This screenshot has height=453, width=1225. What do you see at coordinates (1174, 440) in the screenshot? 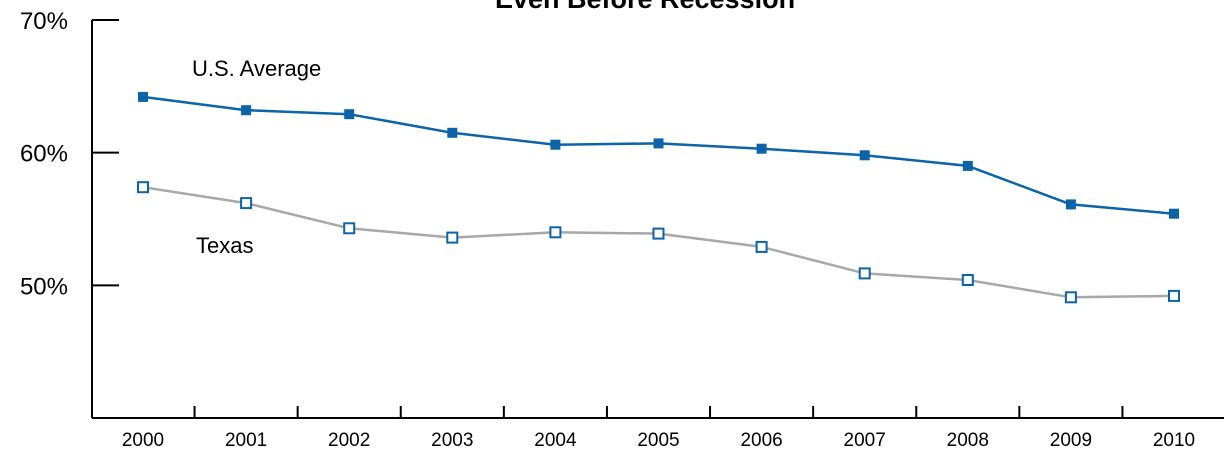
I see `x-tick-label: 2010` at bounding box center [1174, 440].